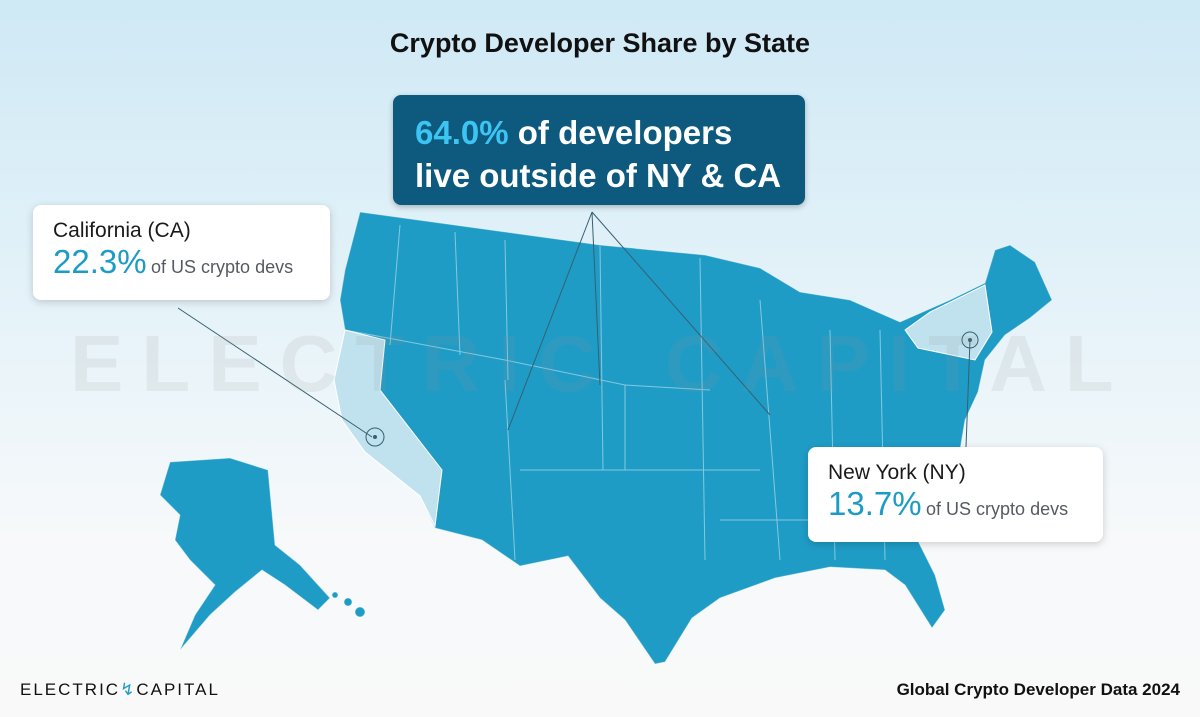 This screenshot has height=717, width=1200. Describe the element at coordinates (1038, 689) in the screenshot. I see `source: Global Crypto Developer Data 2024` at that location.